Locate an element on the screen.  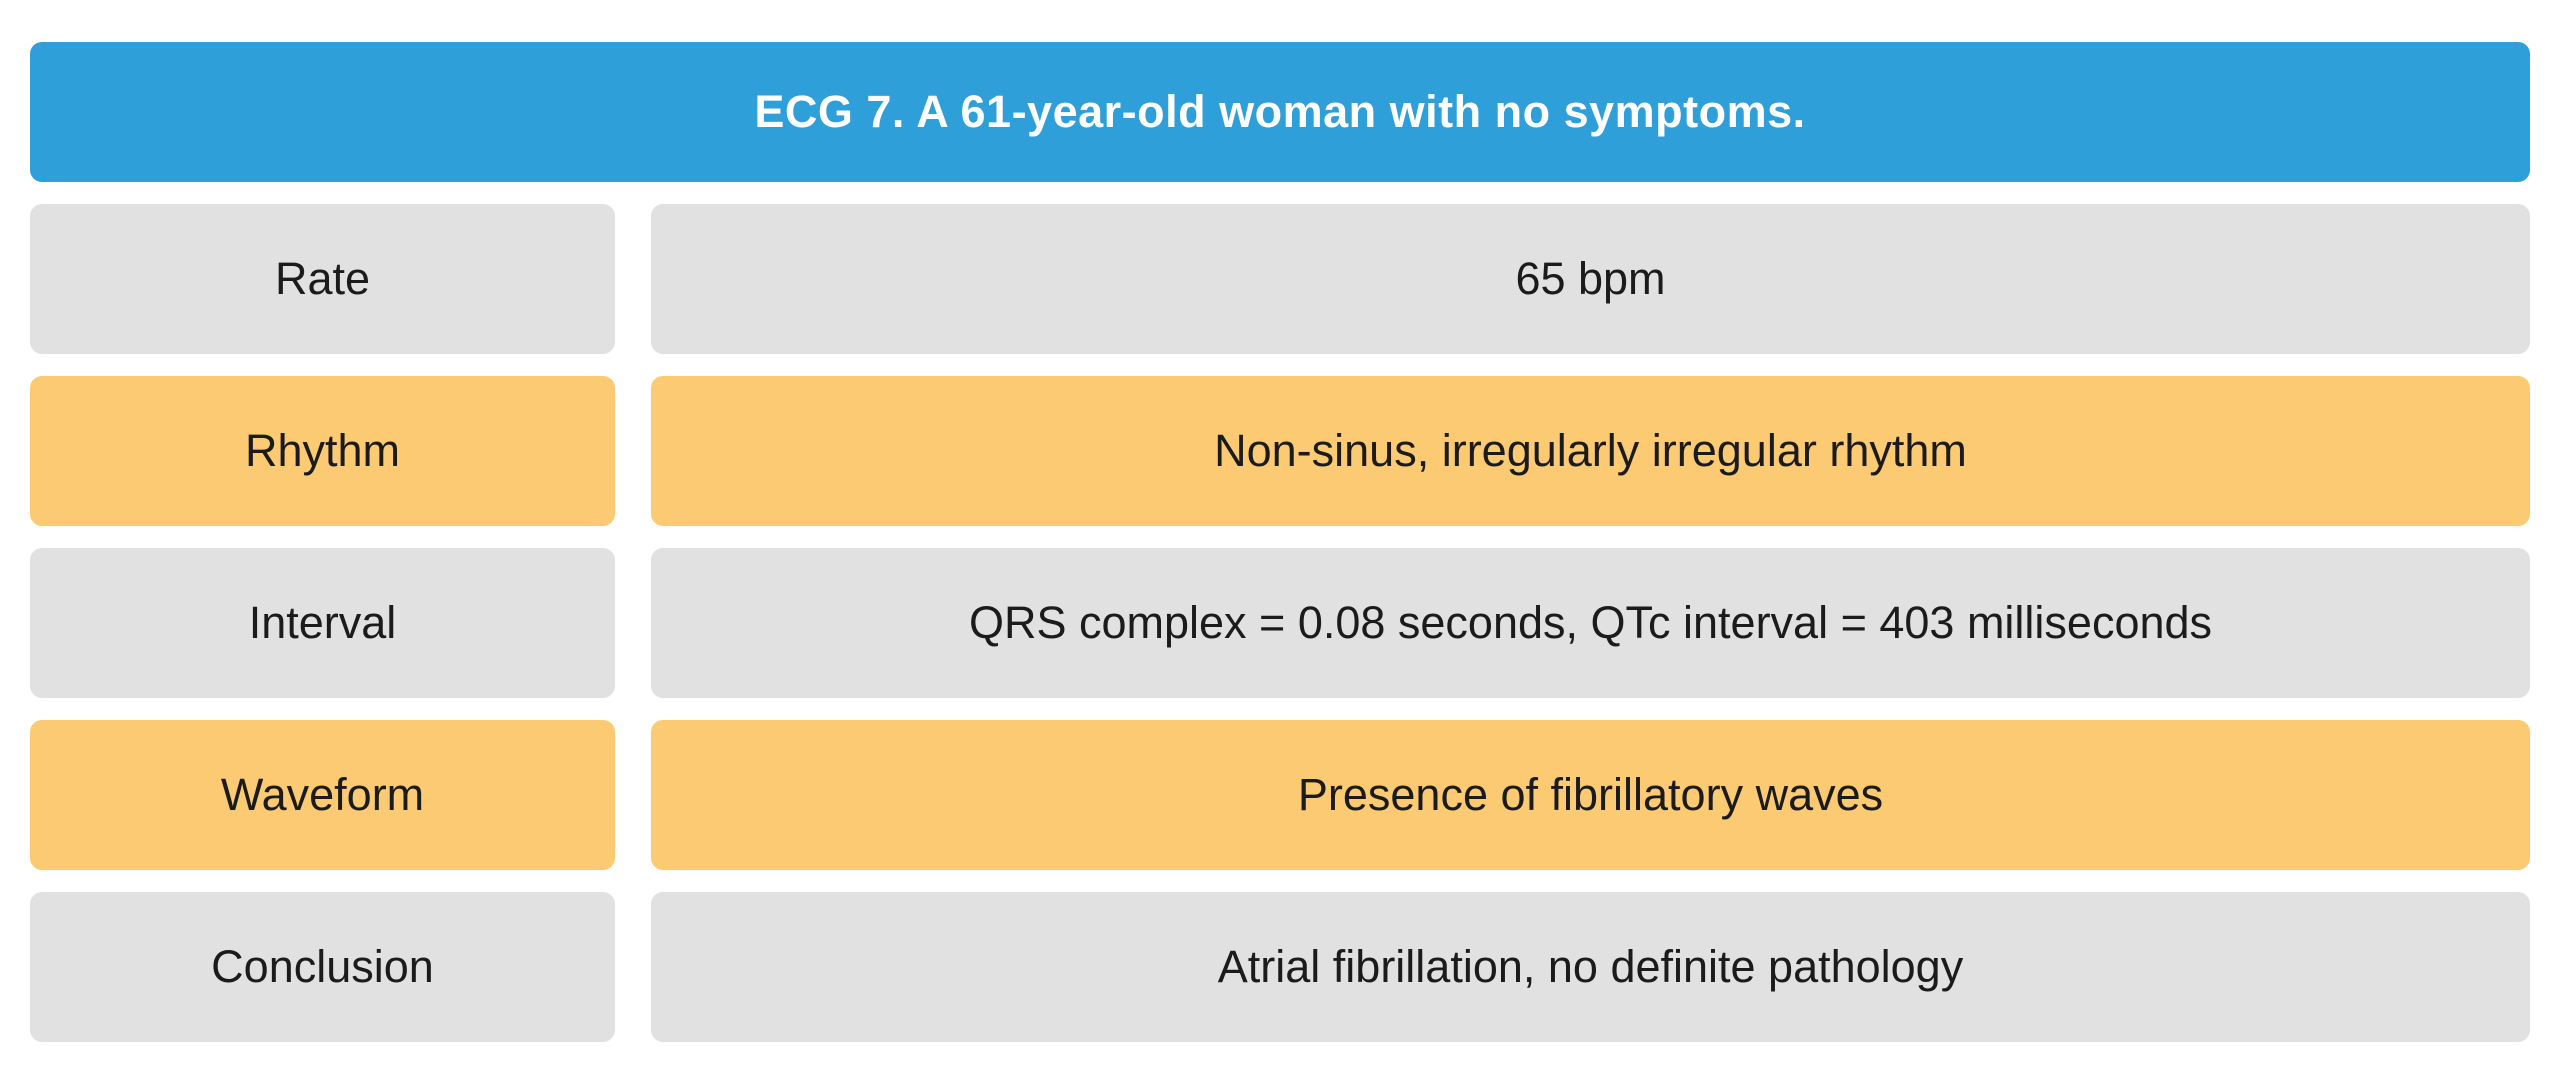
row-label: Conclusion is located at coordinates (322, 966).